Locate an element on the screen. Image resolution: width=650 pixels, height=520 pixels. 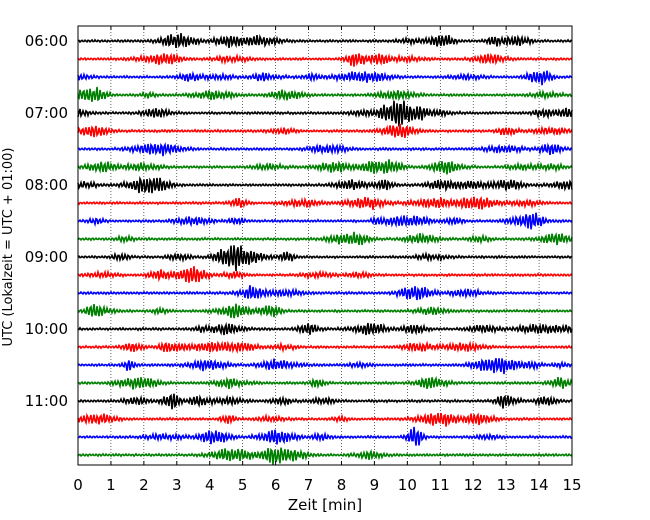
x-axis-title: Zeit [min] is located at coordinates (325, 505).